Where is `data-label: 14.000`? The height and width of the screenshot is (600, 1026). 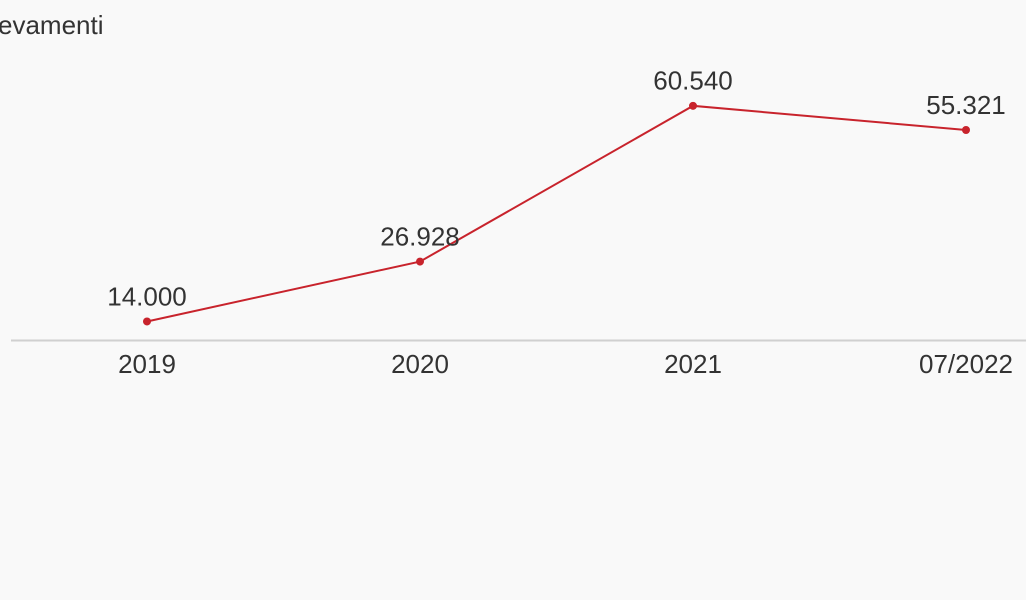 data-label: 14.000 is located at coordinates (147, 296).